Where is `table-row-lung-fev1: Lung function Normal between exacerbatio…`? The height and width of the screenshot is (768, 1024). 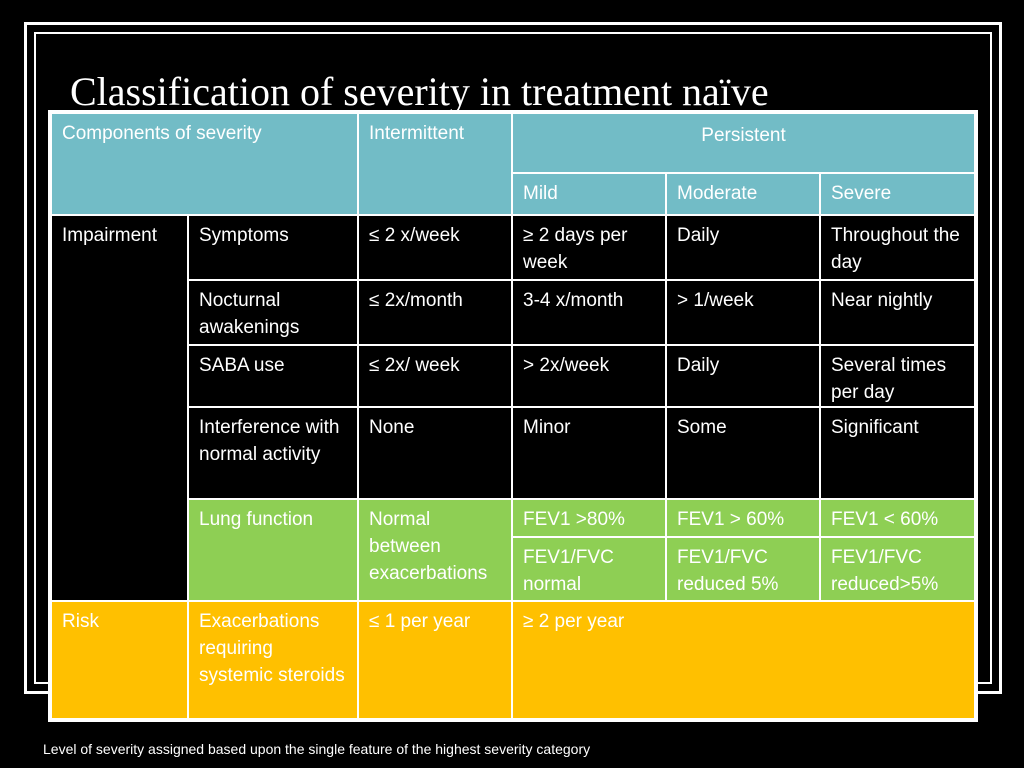
table-row-lung-fev1: Lung function Normal between exacerbatio… is located at coordinates (514, 550).